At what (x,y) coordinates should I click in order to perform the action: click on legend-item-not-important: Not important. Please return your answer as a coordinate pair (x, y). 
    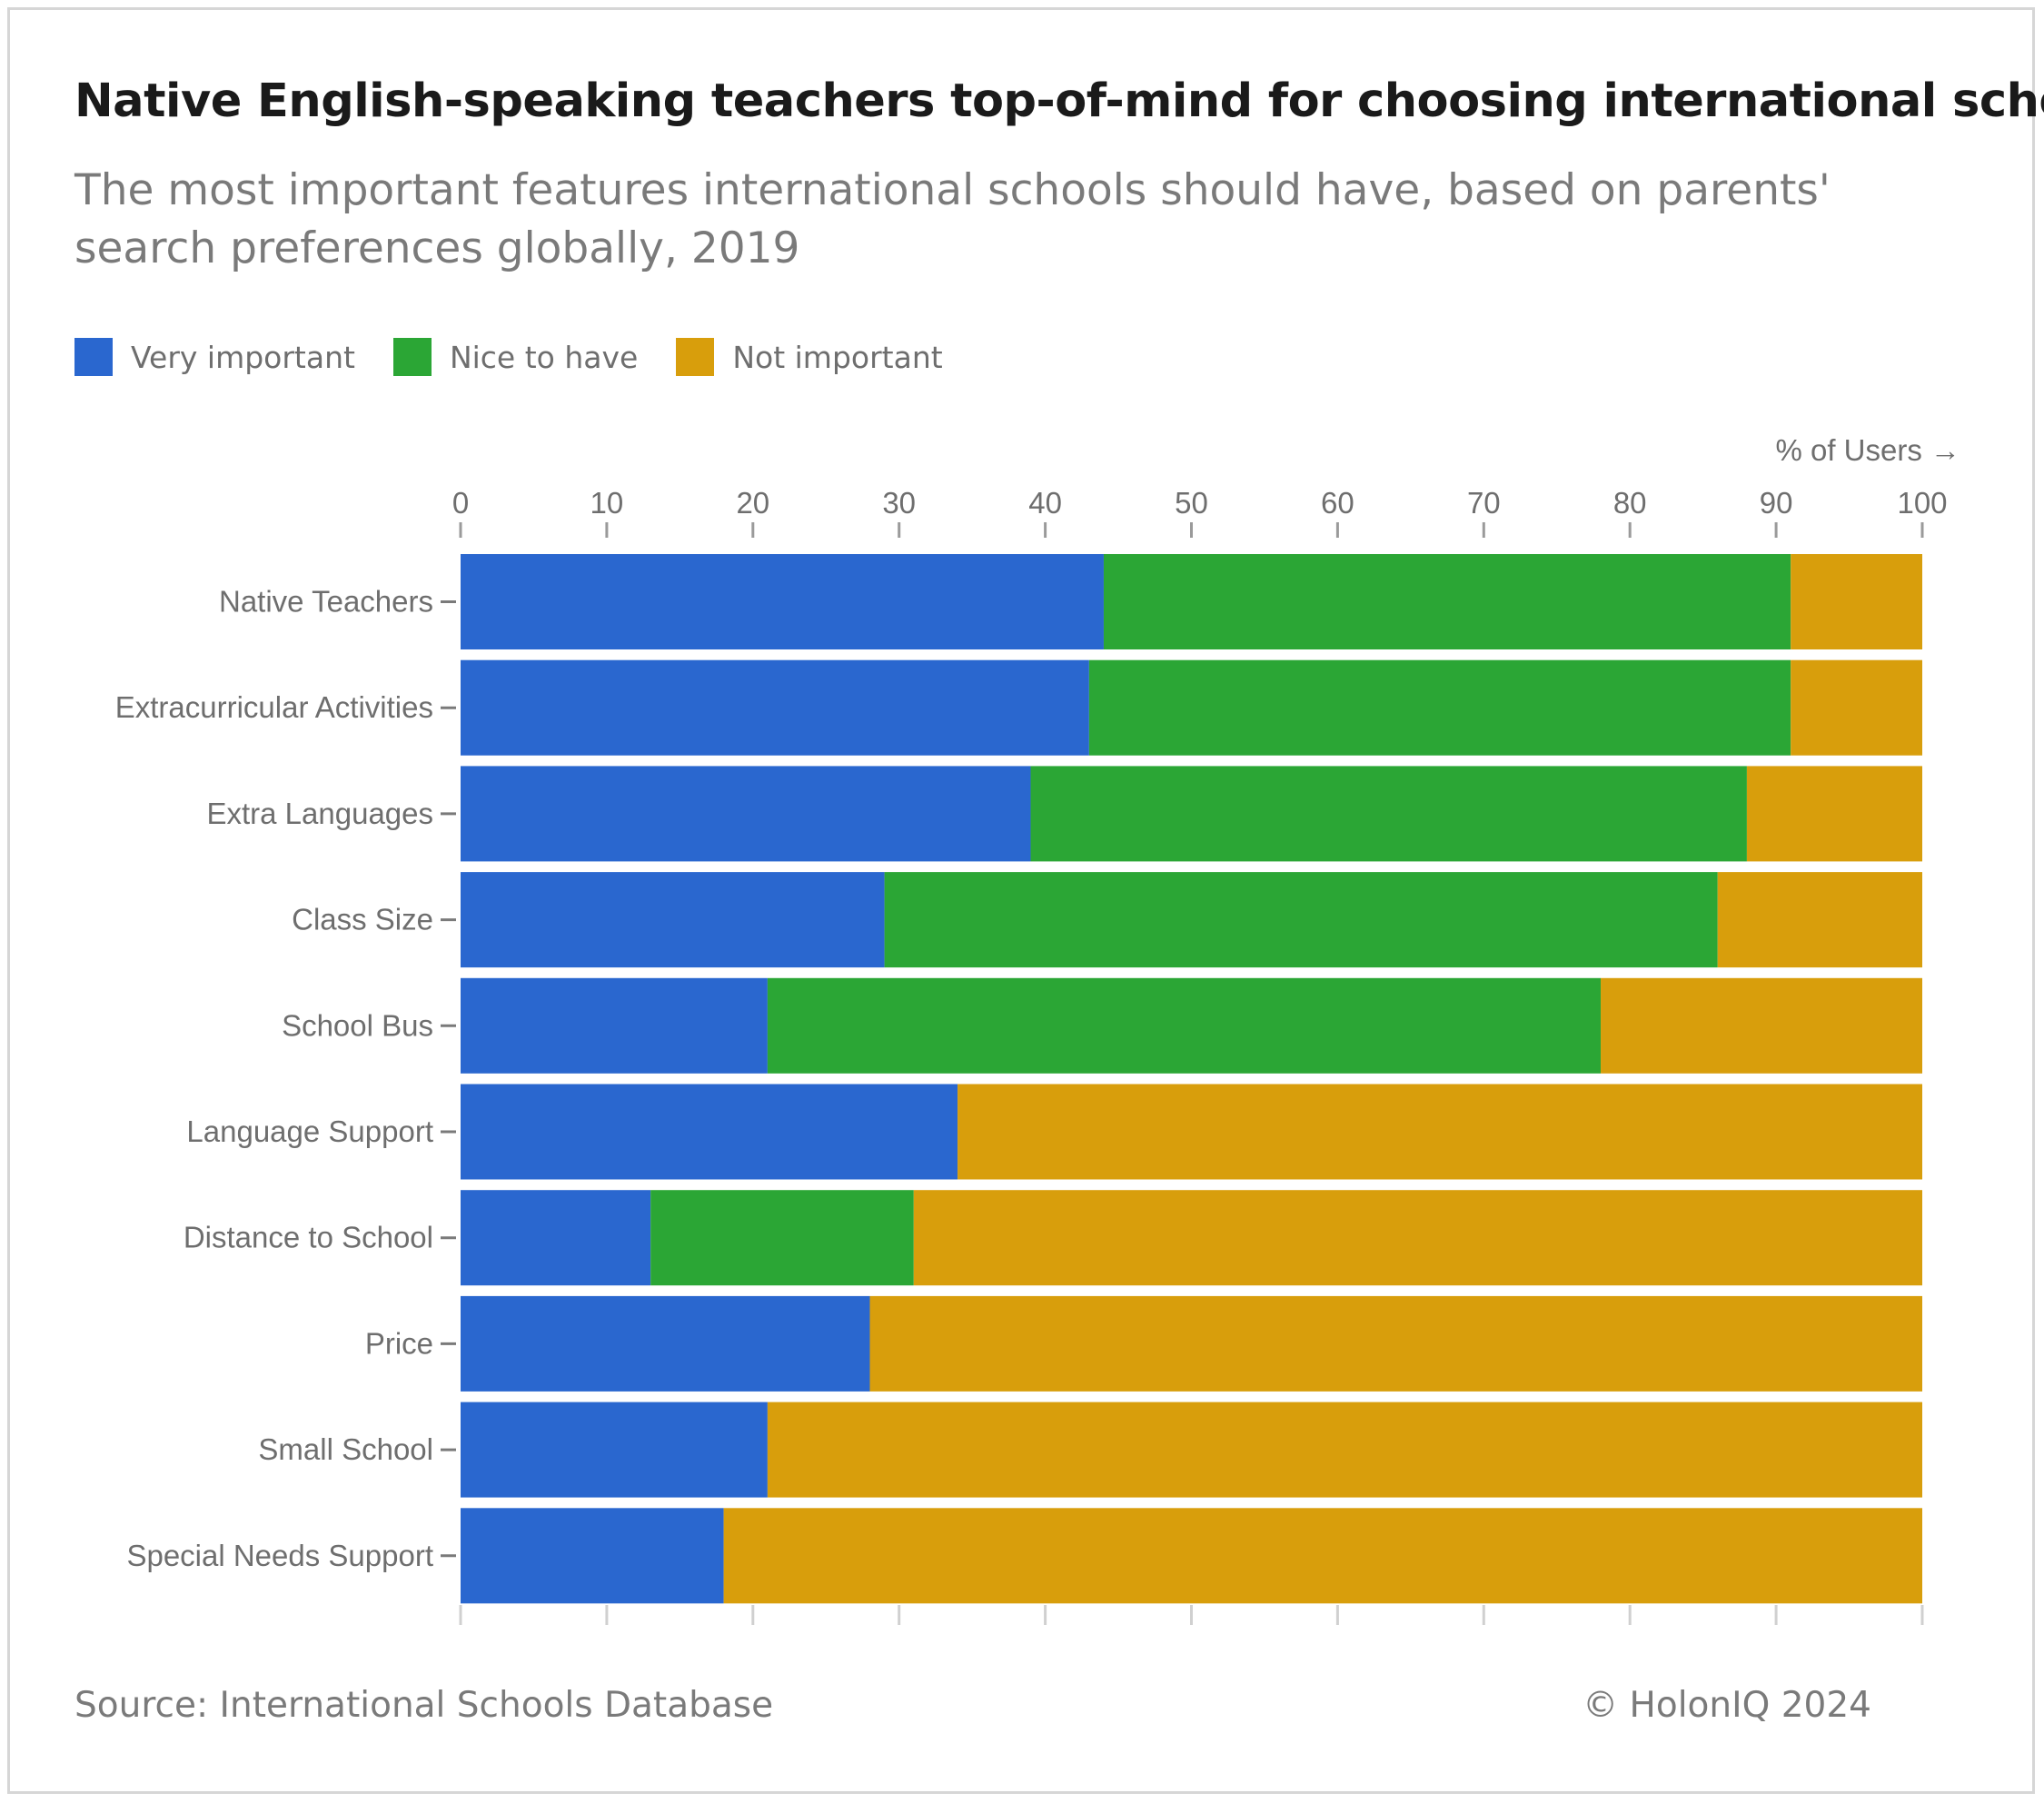
    Looking at the image, I should click on (810, 357).